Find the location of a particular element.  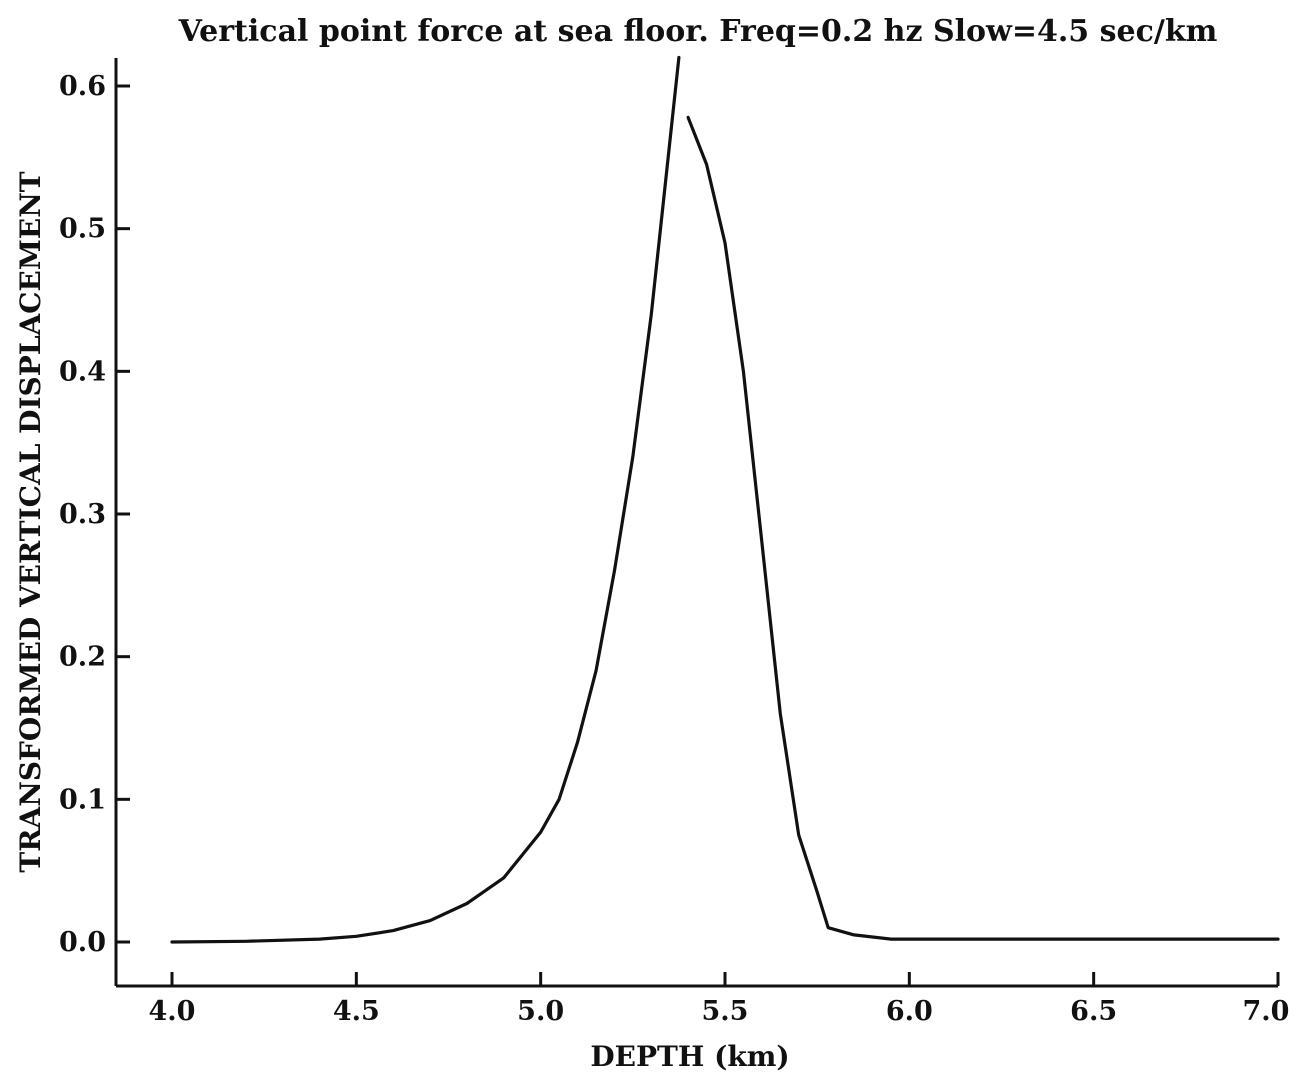

y-axis-ticks: 0.0 0.1 0.2 0.3 0.4 0.5 0.6 is located at coordinates (94, 514).